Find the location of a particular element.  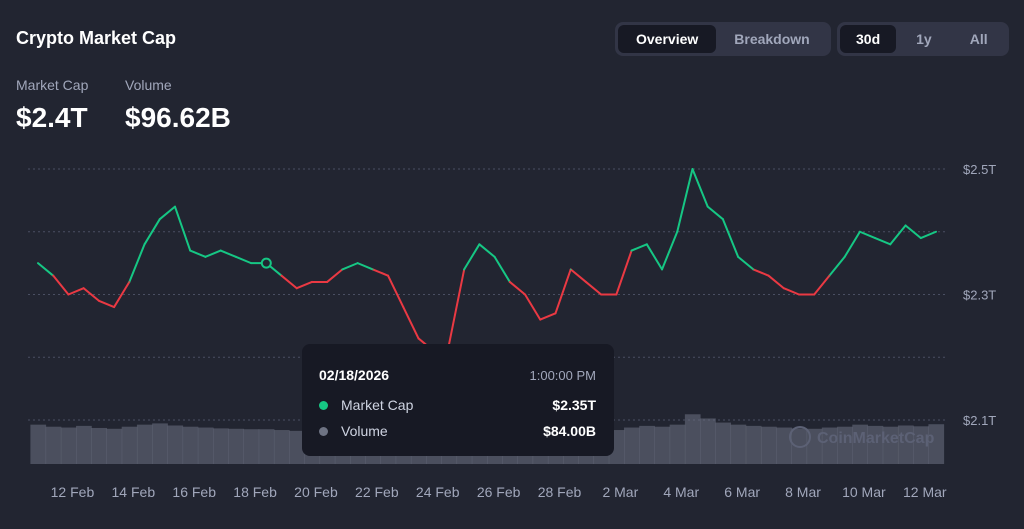

x-tick-label: 22 Feb is located at coordinates (377, 492).